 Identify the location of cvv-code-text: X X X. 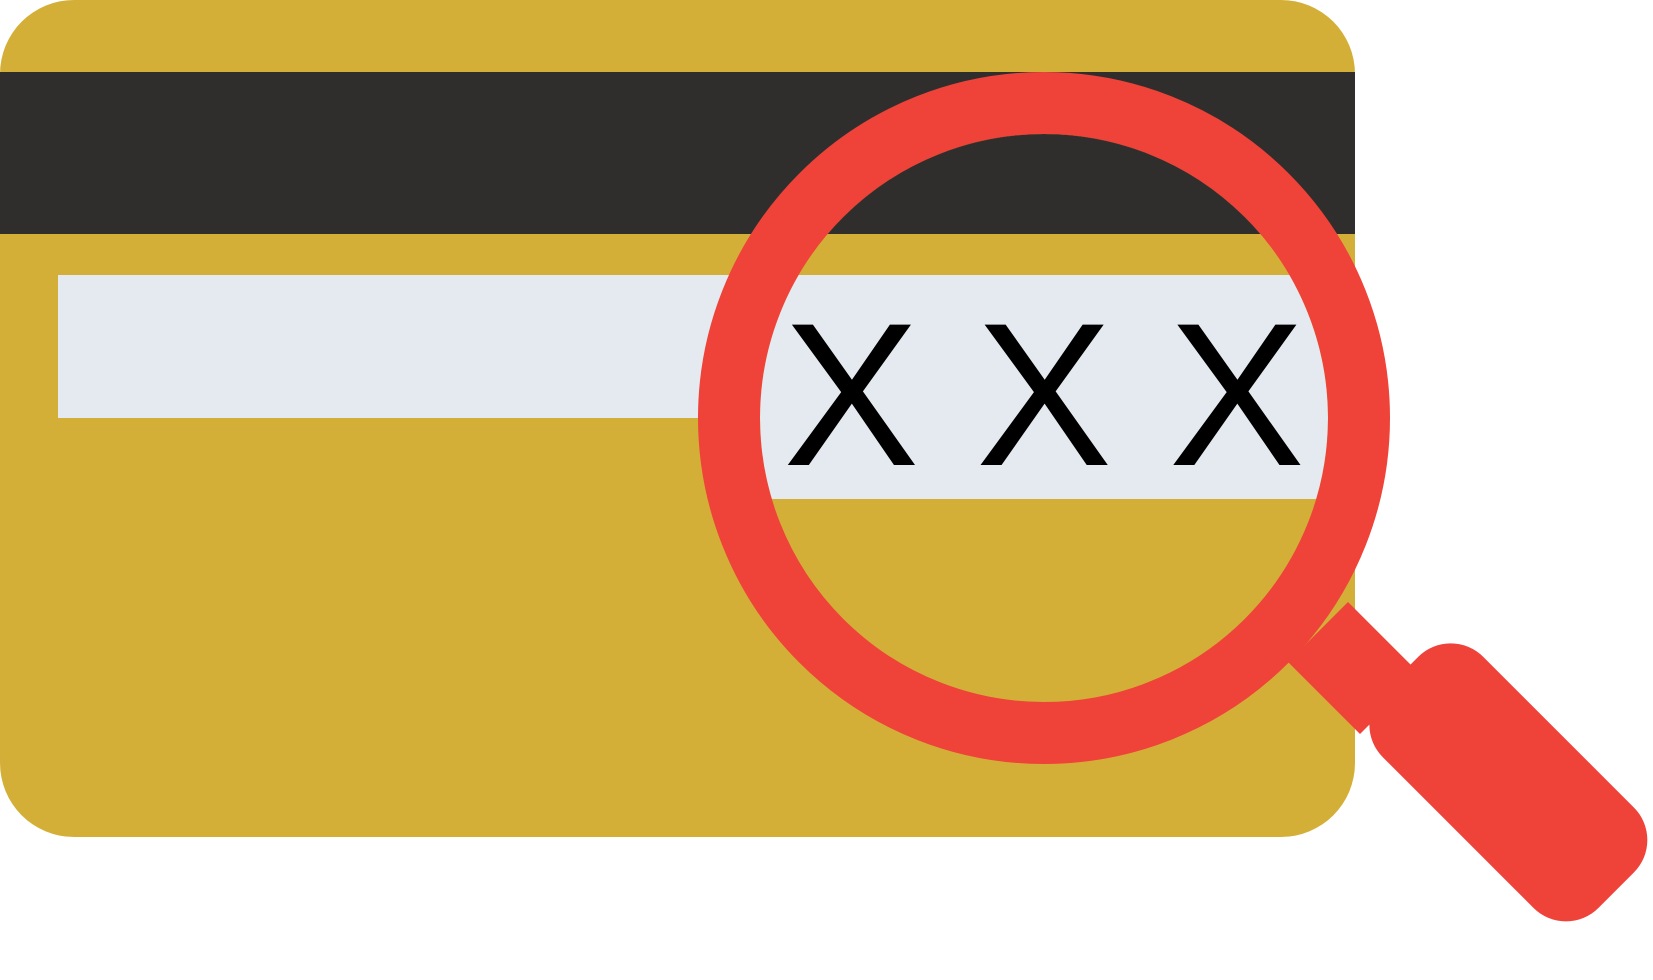
(1044, 395).